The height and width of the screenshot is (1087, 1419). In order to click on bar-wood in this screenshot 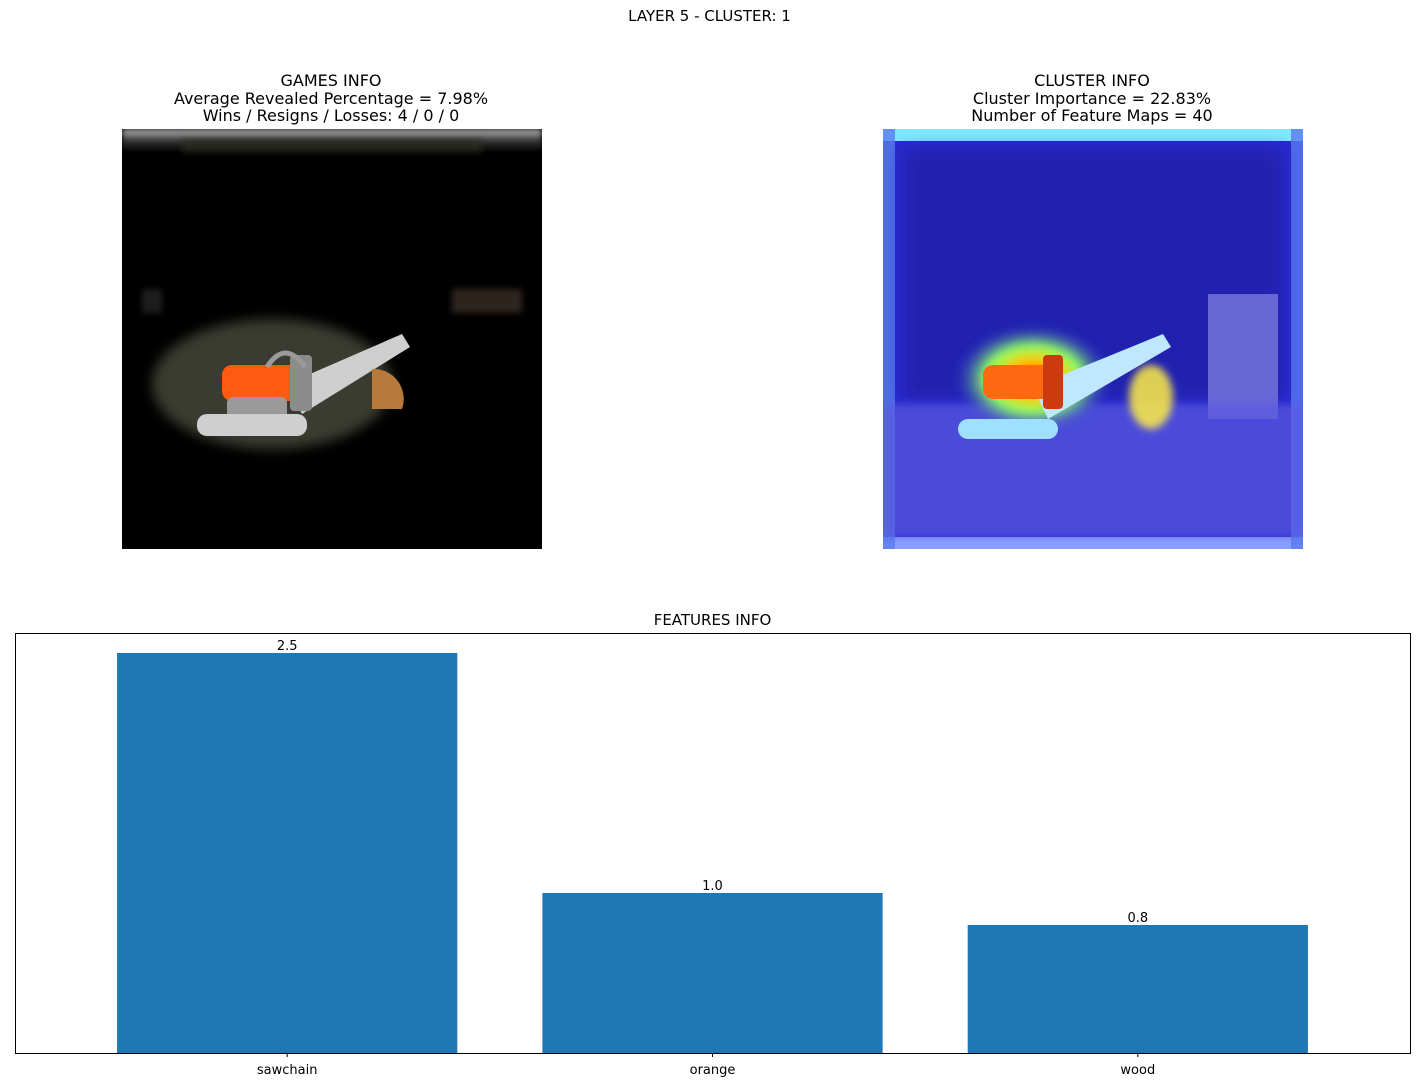, I will do `click(1137, 989)`.